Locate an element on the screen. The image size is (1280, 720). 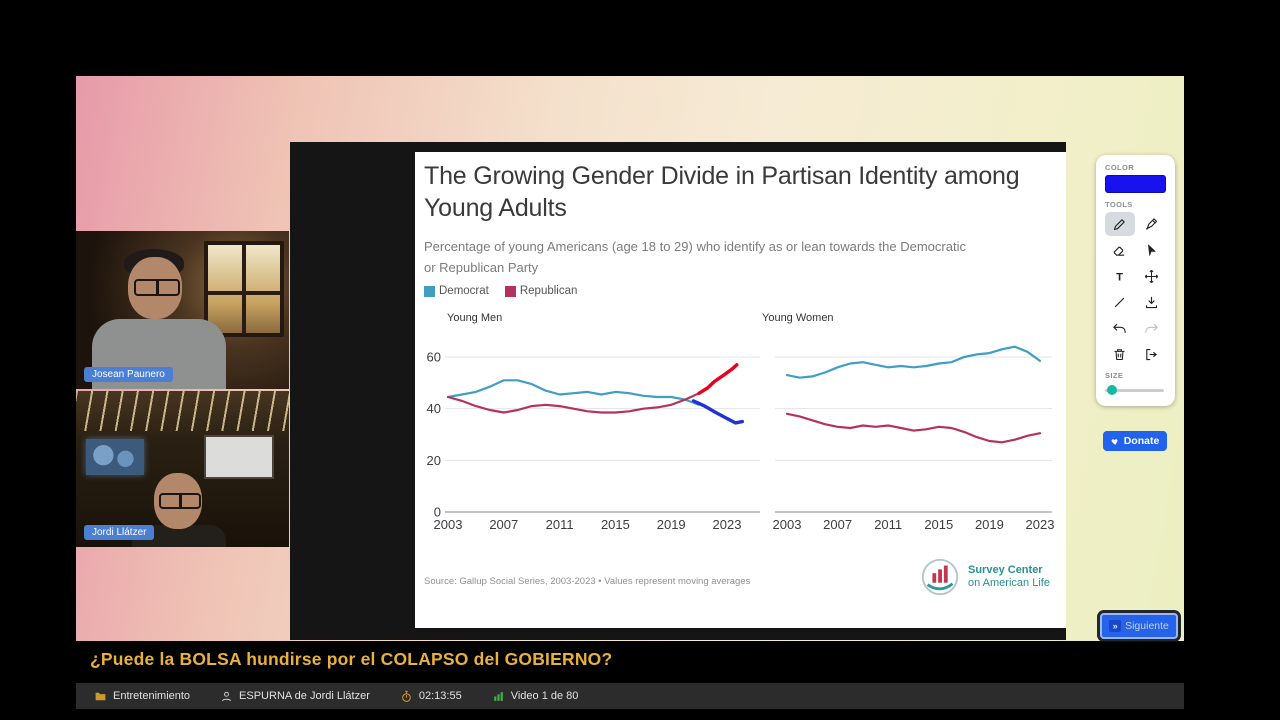
panel-label-young-men: Young Men is located at coordinates (475, 318).